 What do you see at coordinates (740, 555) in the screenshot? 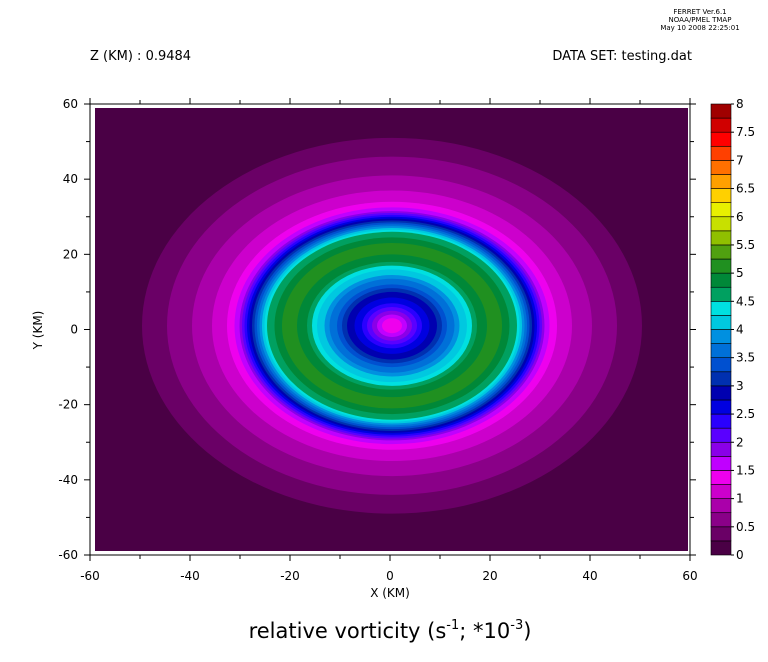
I see `colorbar-label: 0` at bounding box center [740, 555].